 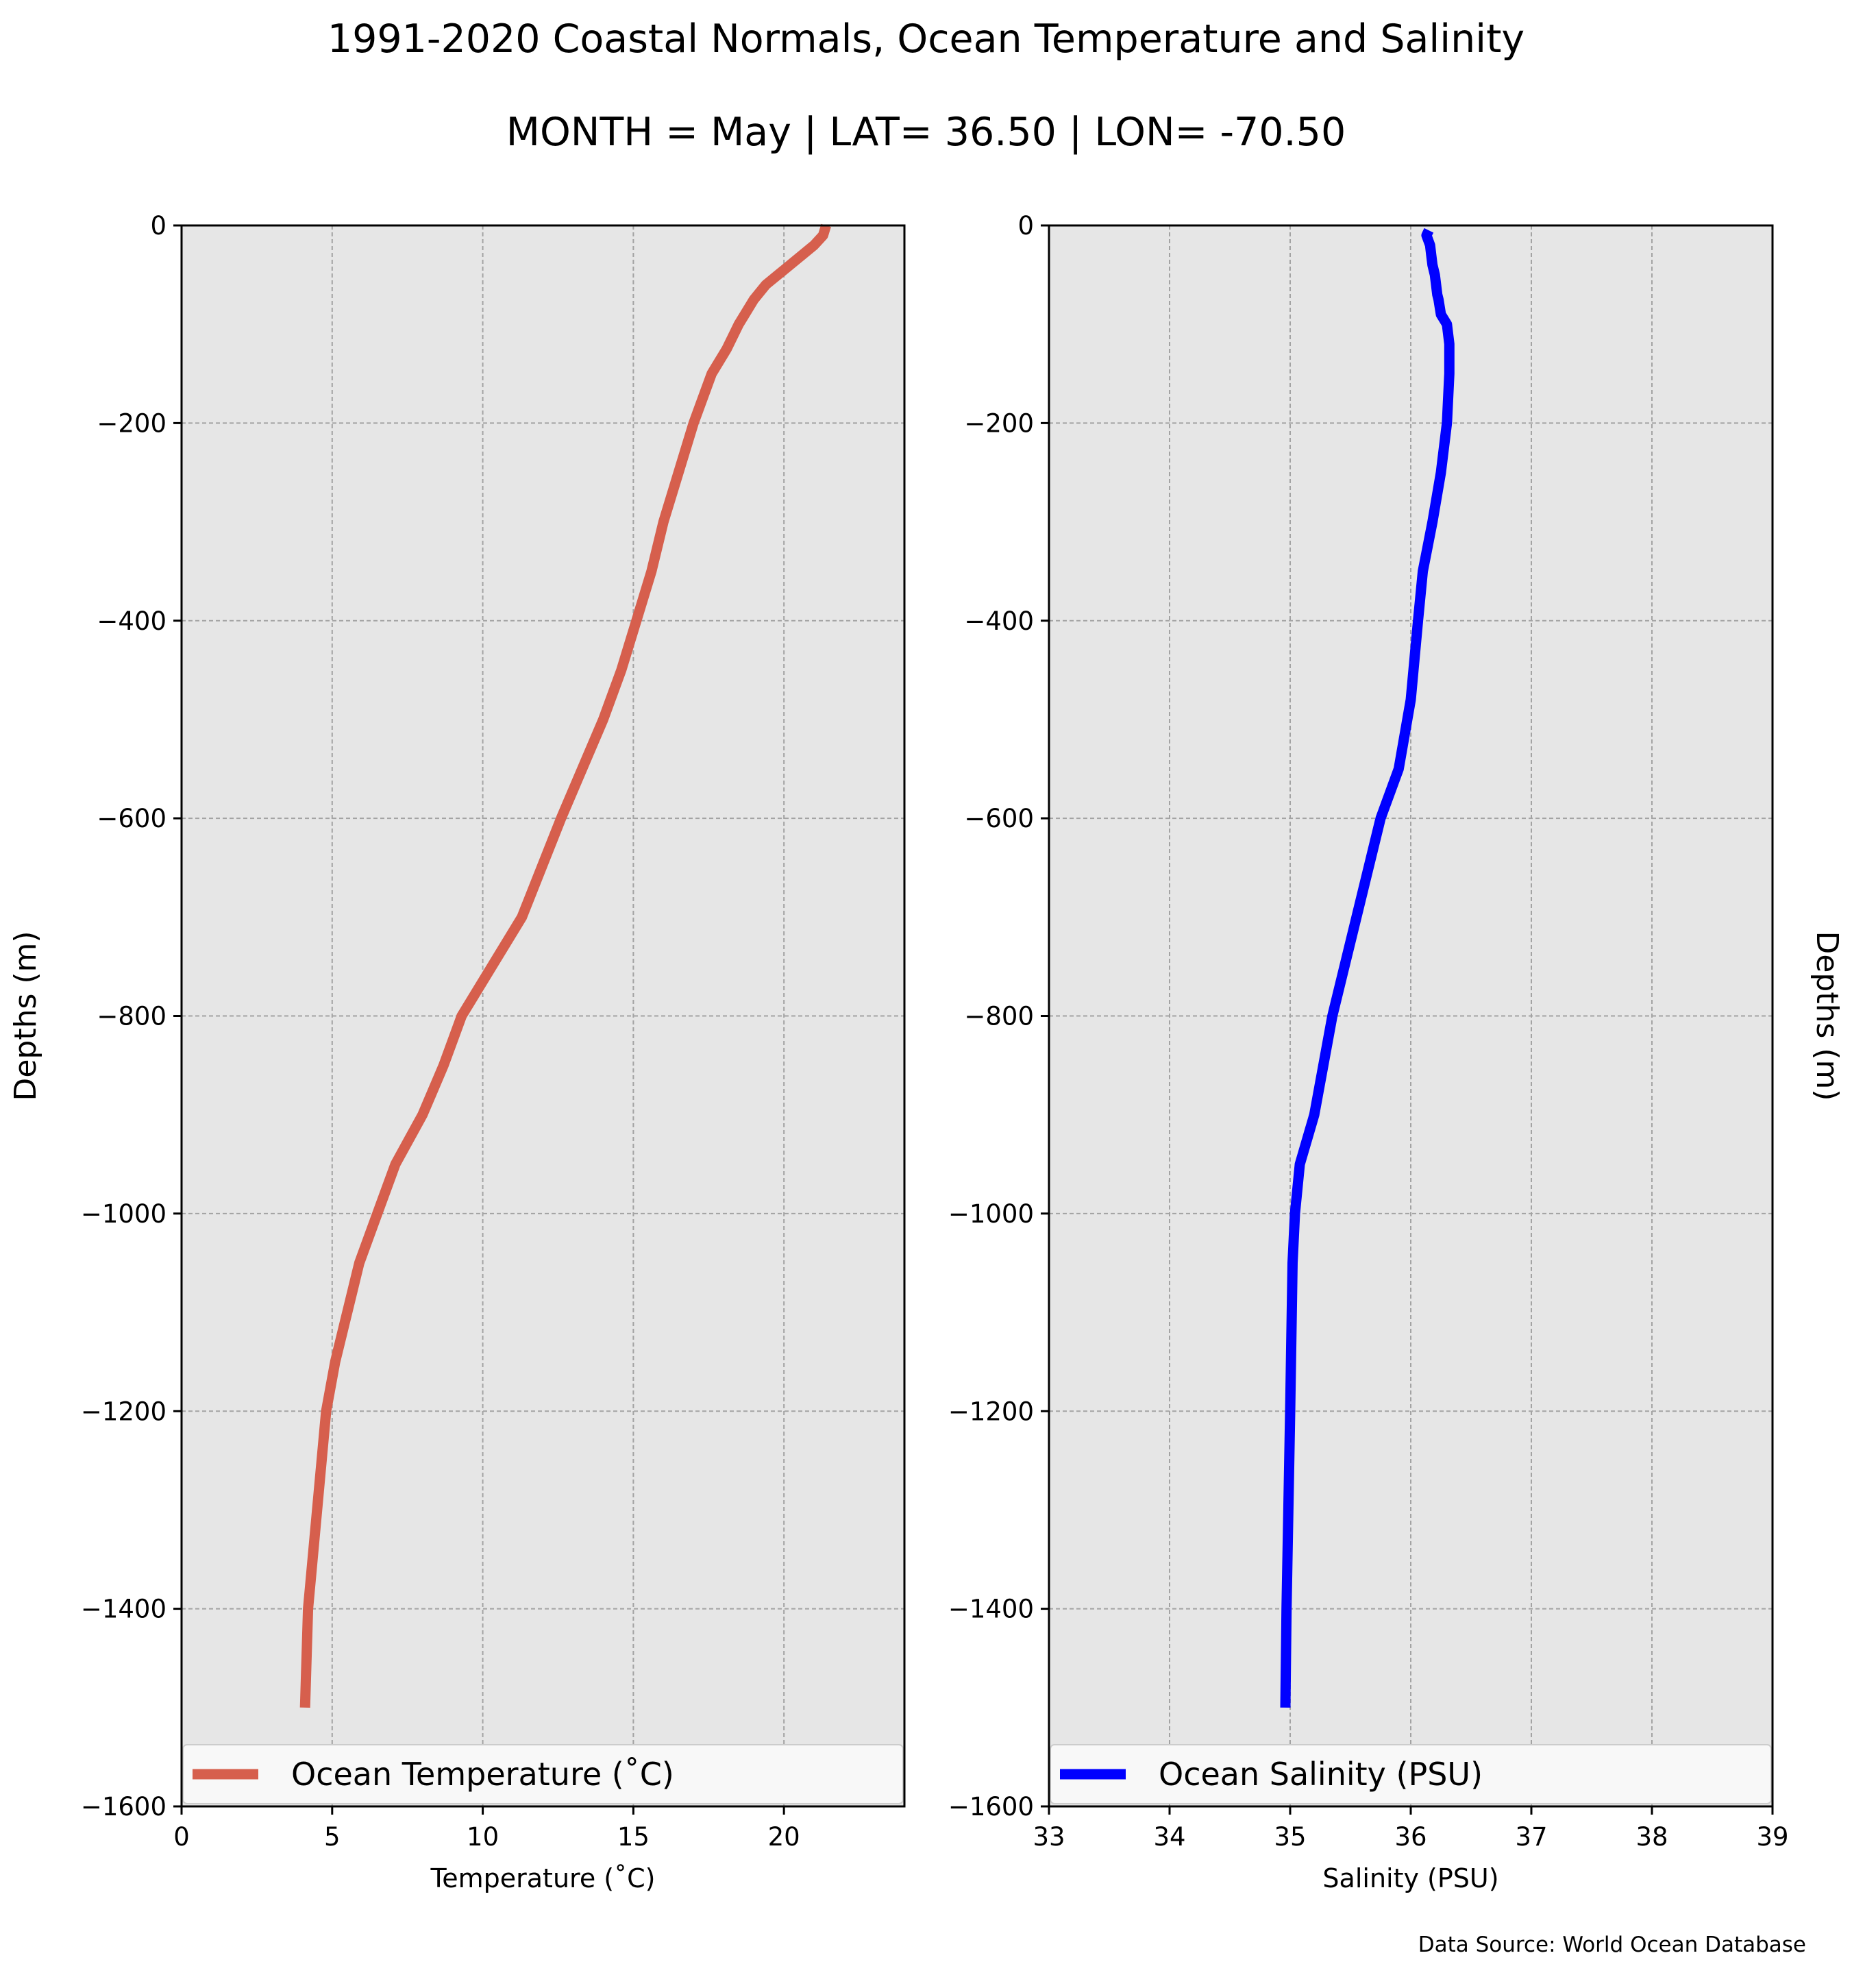 I want to click on x-axis-label: Salinity (PSU), so click(x=1410, y=1878).